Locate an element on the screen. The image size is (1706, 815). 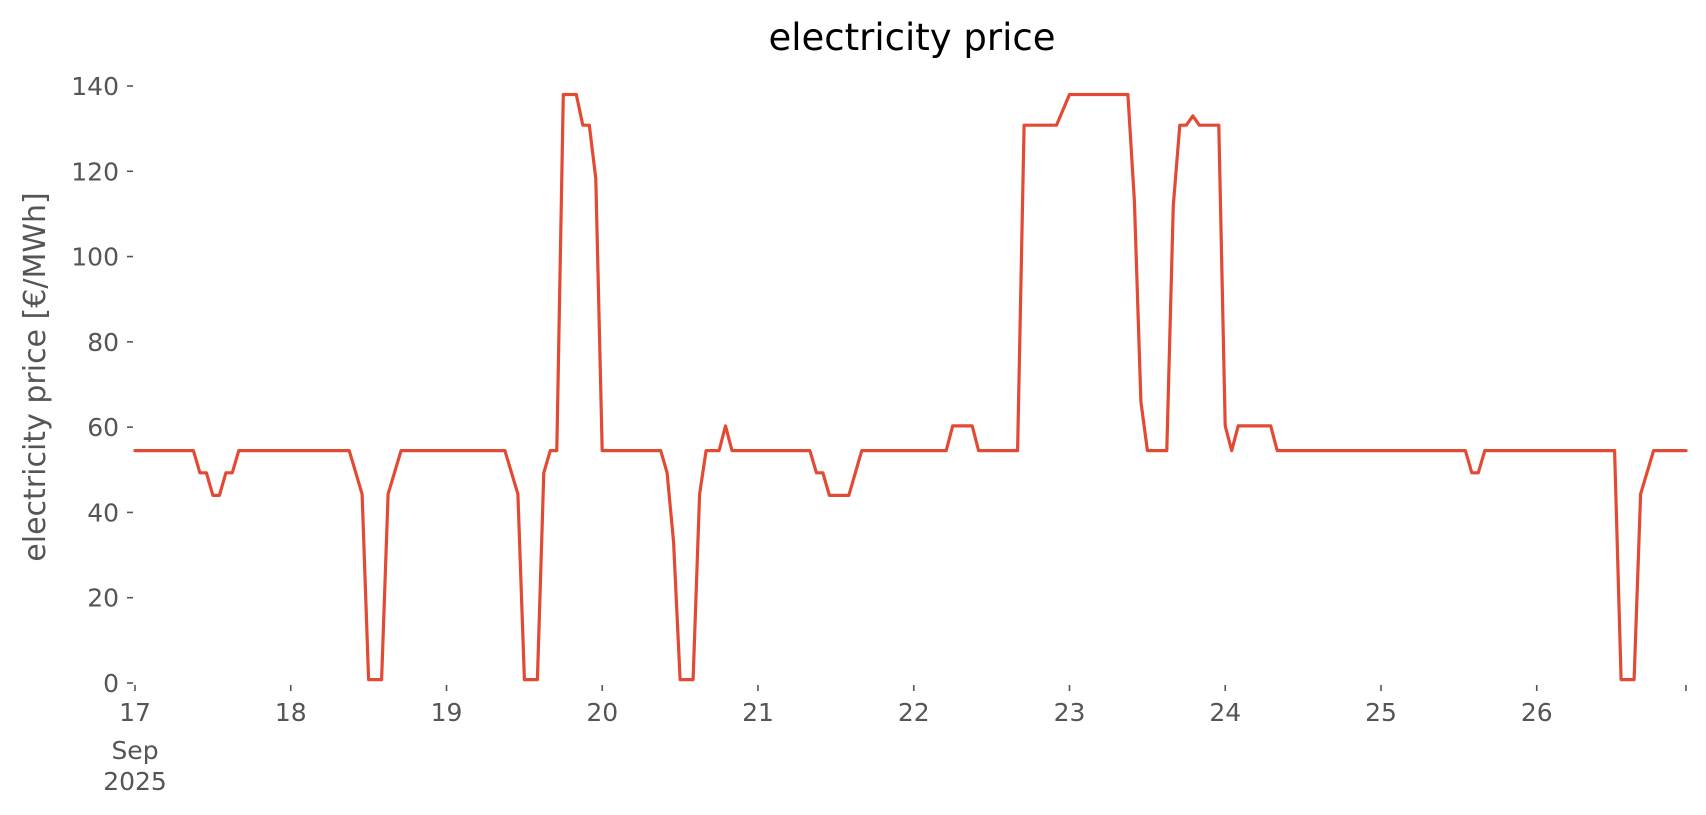
chart-title: electricity price is located at coordinates (911, 37).